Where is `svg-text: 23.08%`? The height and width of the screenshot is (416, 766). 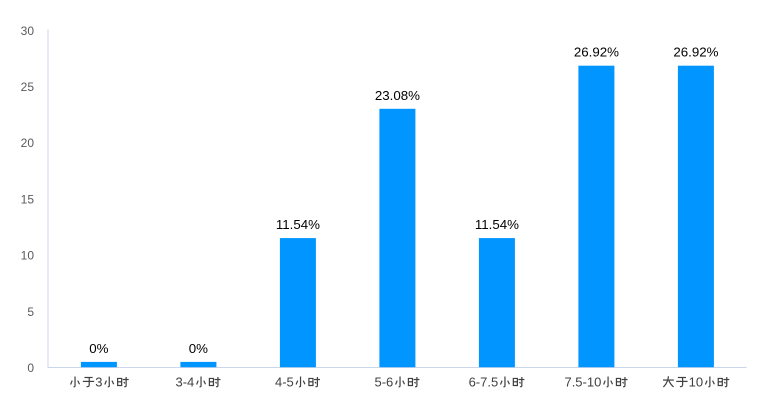 svg-text: 23.08% is located at coordinates (397, 95).